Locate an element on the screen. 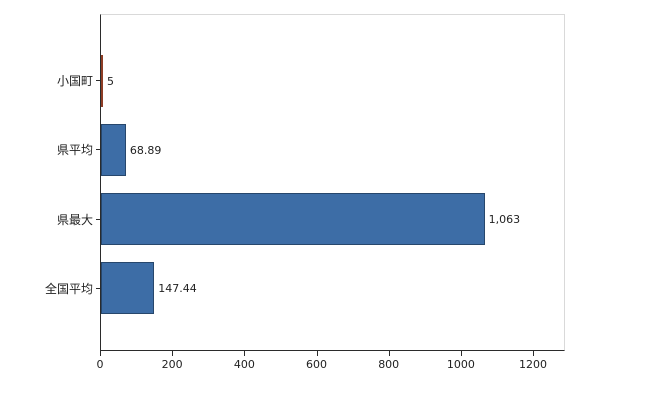  bar-row: 1,063 is located at coordinates (332, 219).